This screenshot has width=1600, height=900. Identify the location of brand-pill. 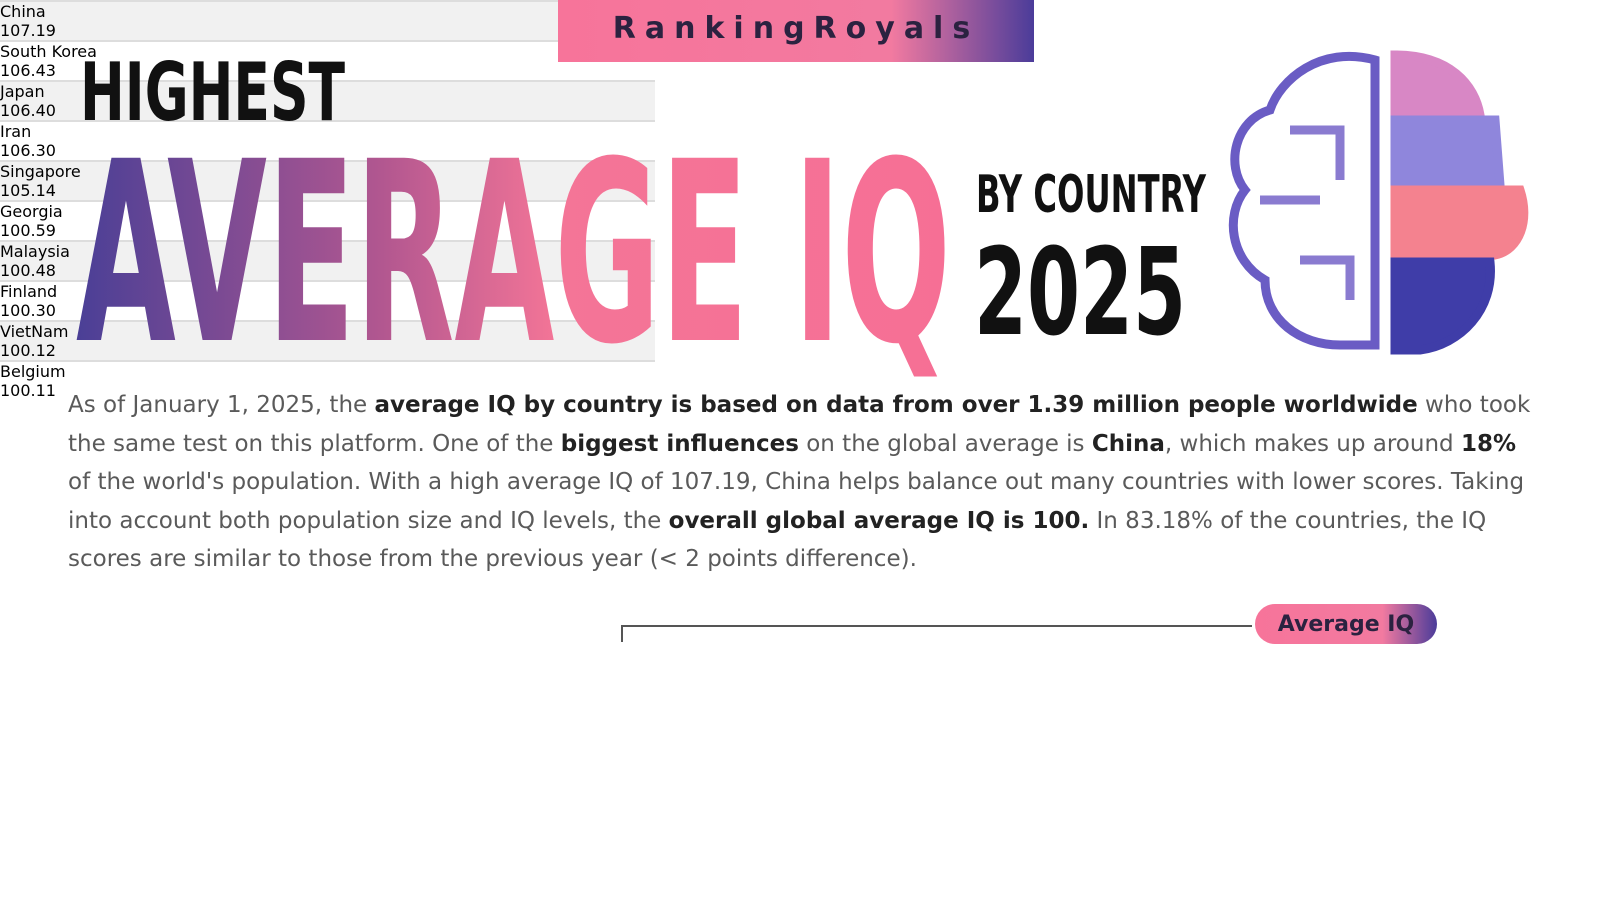
(796, 31).